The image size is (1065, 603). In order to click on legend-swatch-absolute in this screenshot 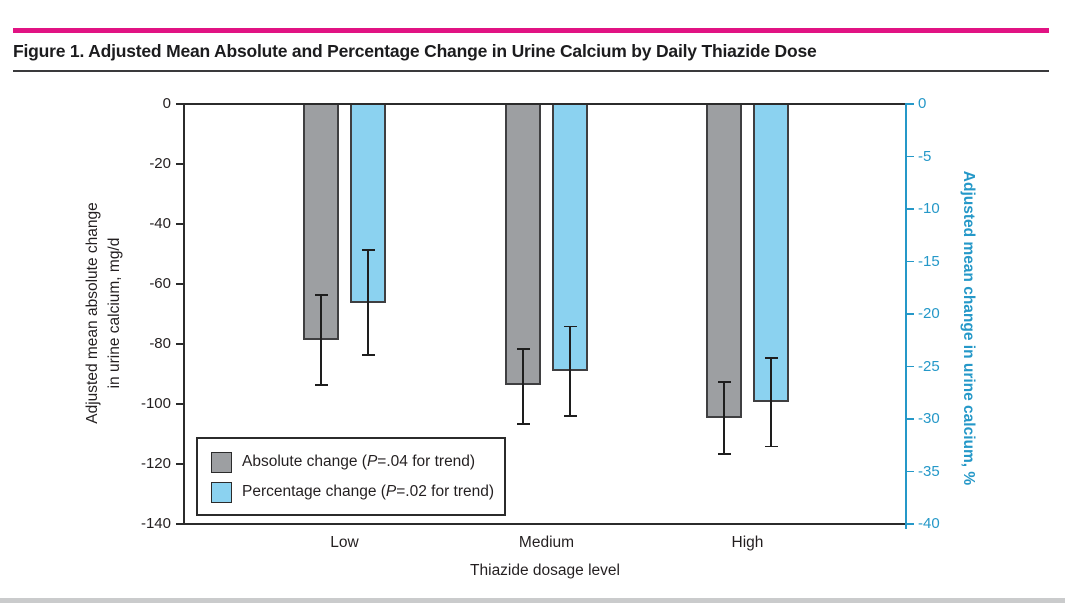, I will do `click(221, 462)`.